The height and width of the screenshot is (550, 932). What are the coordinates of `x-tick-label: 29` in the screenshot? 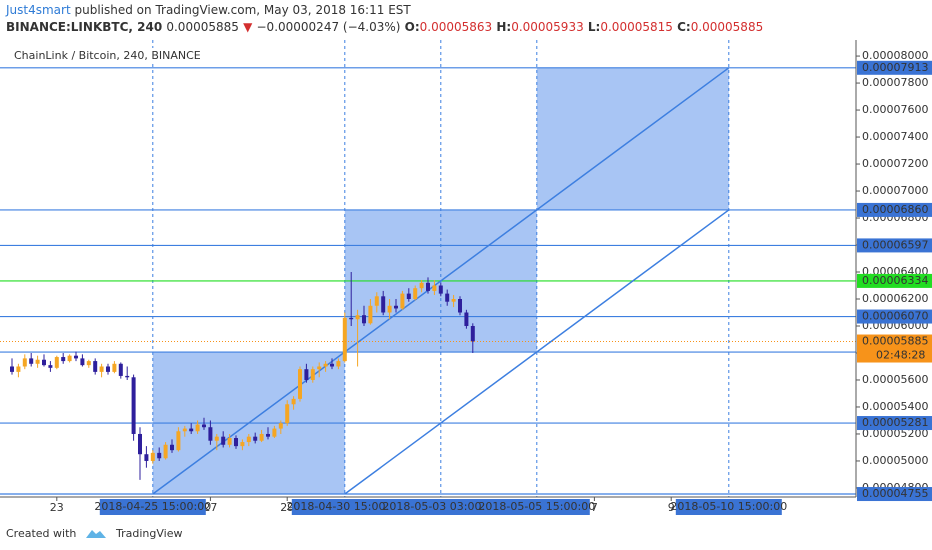 It's located at (287, 507).